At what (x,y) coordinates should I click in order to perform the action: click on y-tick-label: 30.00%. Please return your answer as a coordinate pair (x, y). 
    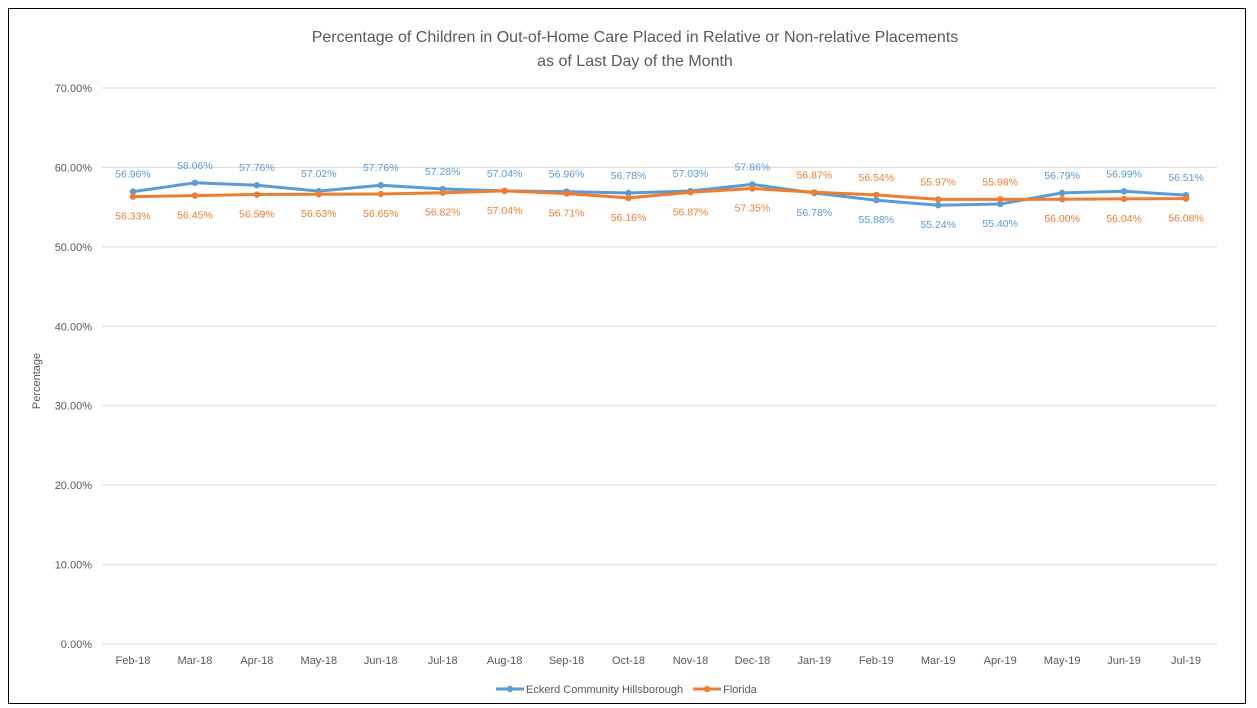
    Looking at the image, I should click on (74, 407).